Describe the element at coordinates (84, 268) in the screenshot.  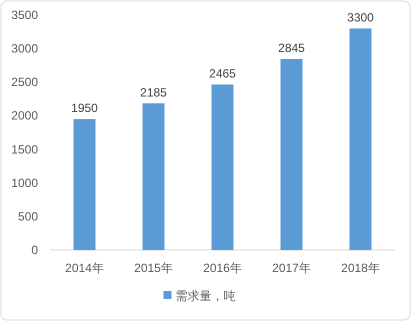
I see `x-tick-label: 2014年` at that location.